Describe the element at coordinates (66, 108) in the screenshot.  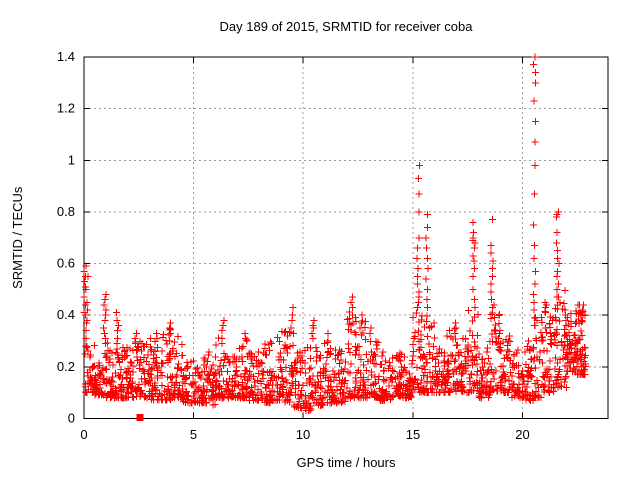
I see `y-tick-label: 1.2` at that location.